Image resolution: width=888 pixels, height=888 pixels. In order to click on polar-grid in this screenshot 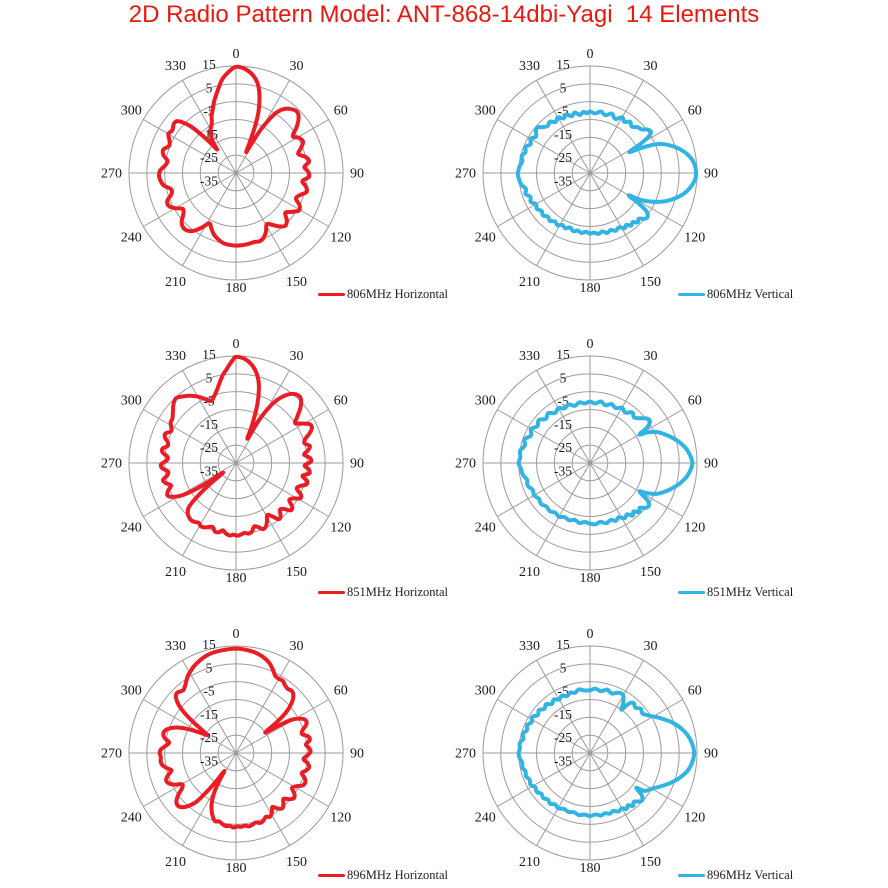, I will do `click(236, 753)`.